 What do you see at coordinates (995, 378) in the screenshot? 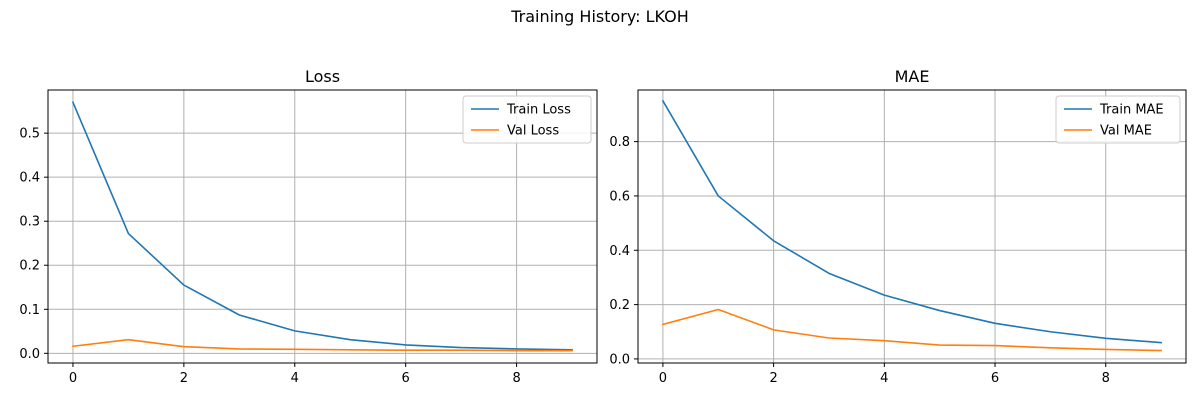
I see `mae-x-tick-label: 6` at bounding box center [995, 378].